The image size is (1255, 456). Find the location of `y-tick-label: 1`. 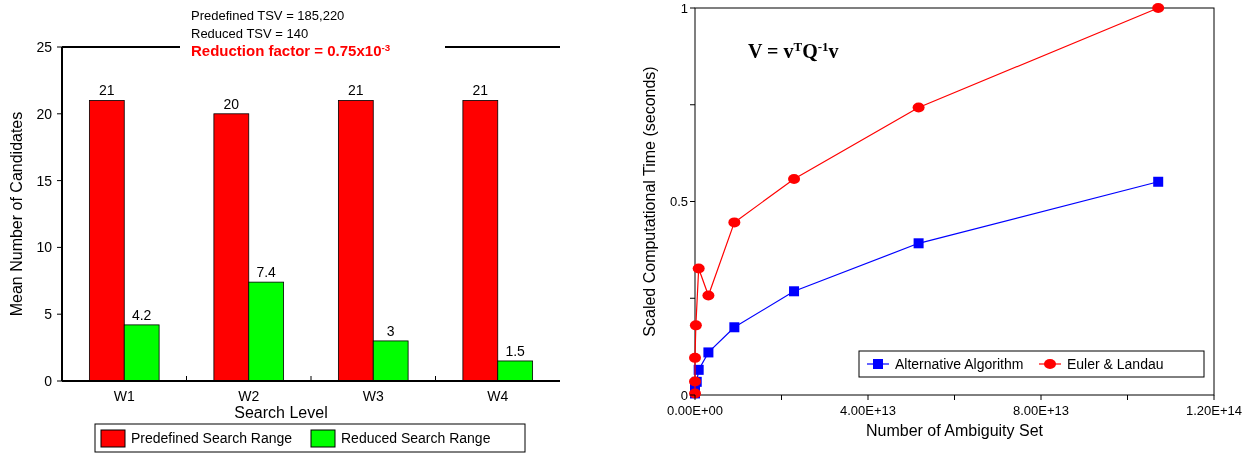

y-tick-label: 1 is located at coordinates (684, 8).